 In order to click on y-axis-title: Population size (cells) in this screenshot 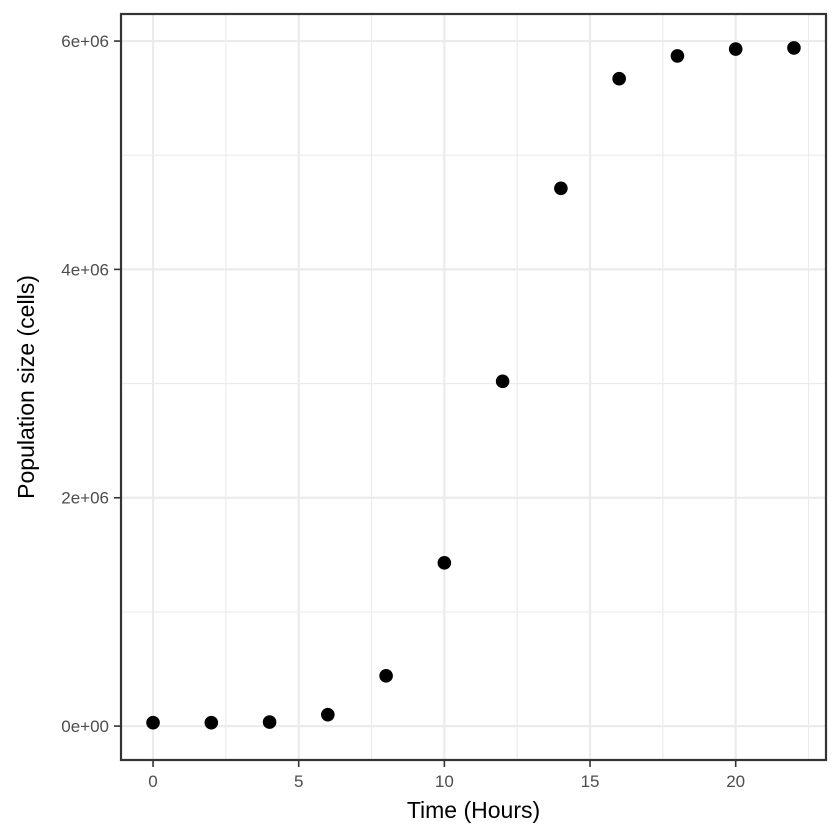, I will do `click(26, 387)`.